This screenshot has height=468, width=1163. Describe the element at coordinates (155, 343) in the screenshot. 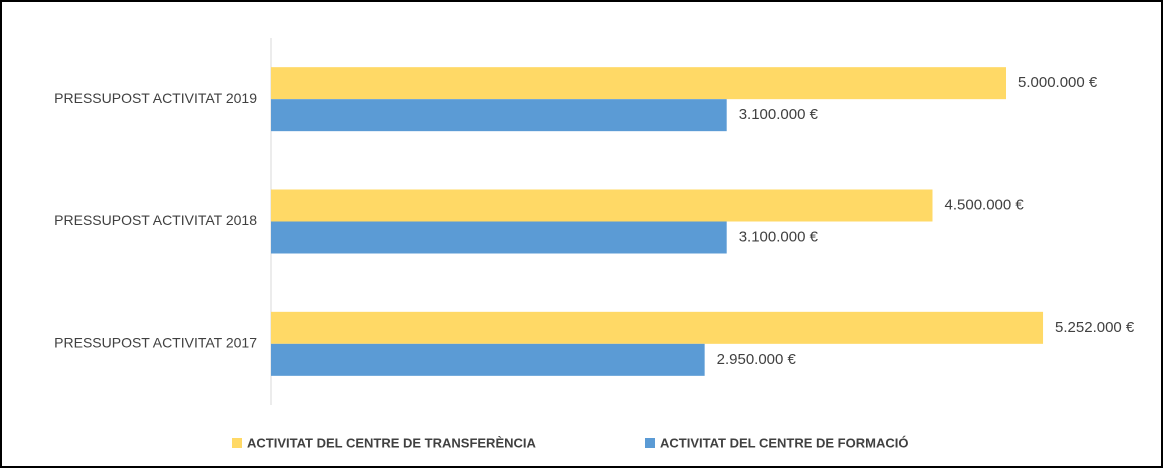

I see `category-label: PRESSUPOST ACTIVITAT 2017` at that location.